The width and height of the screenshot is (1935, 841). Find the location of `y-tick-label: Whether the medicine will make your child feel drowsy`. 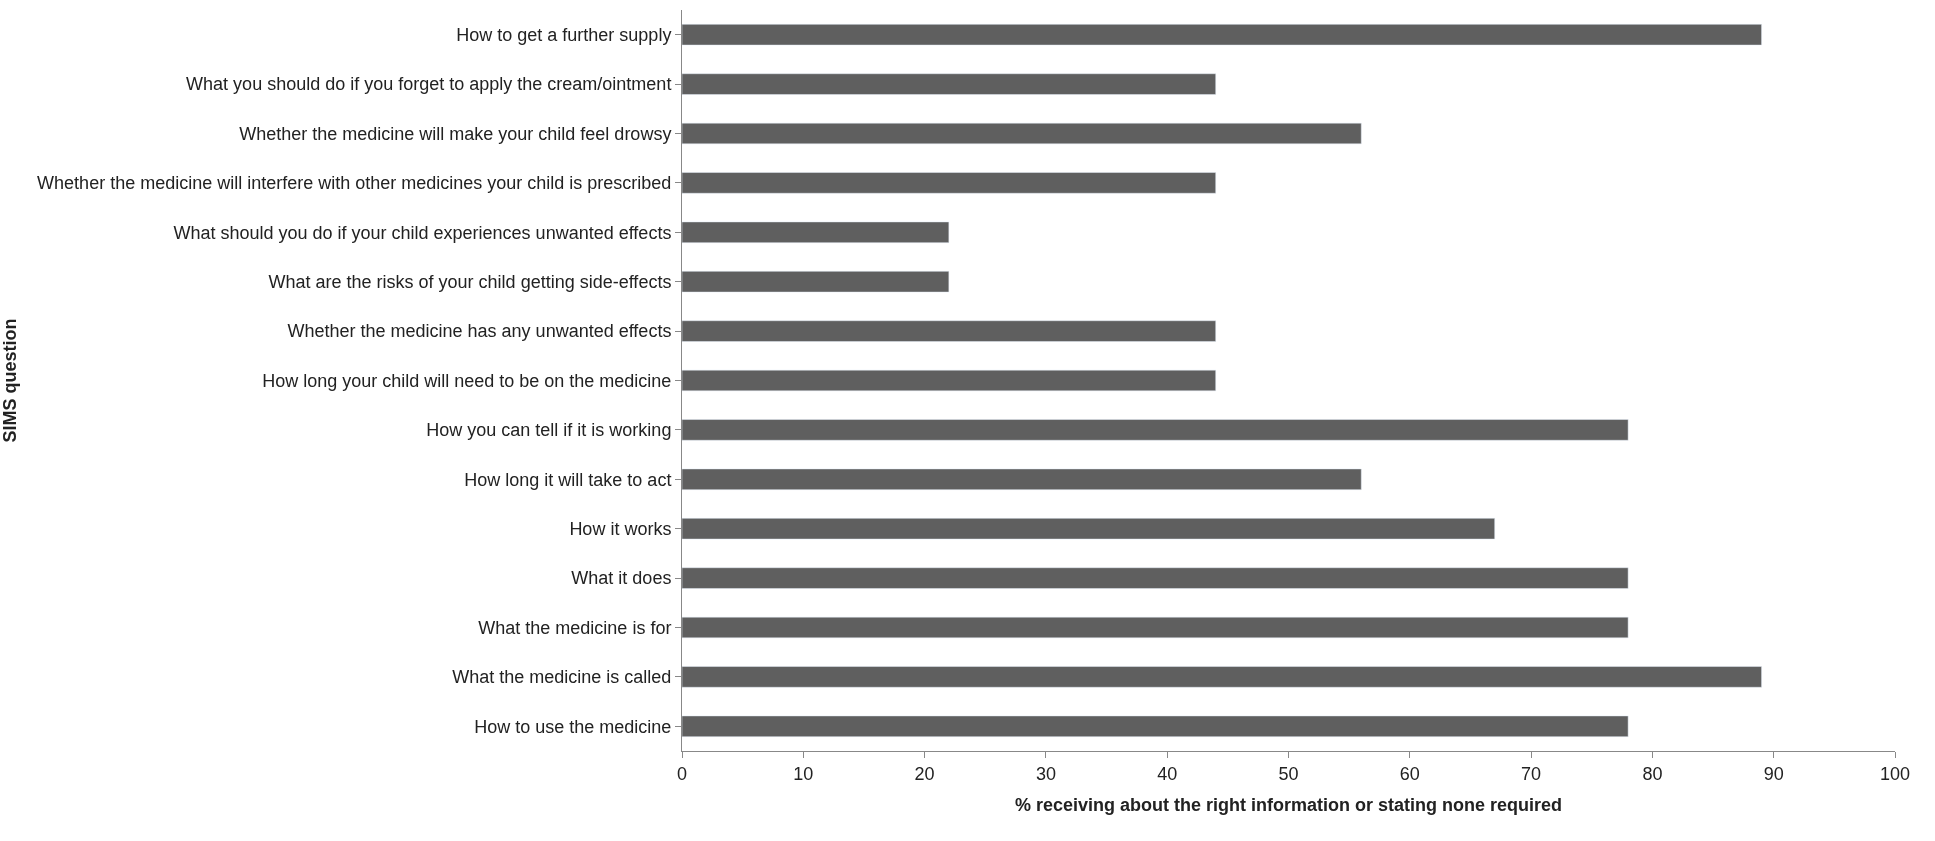

y-tick-label: Whether the medicine will make your child feel drowsy is located at coordinates (455, 133).